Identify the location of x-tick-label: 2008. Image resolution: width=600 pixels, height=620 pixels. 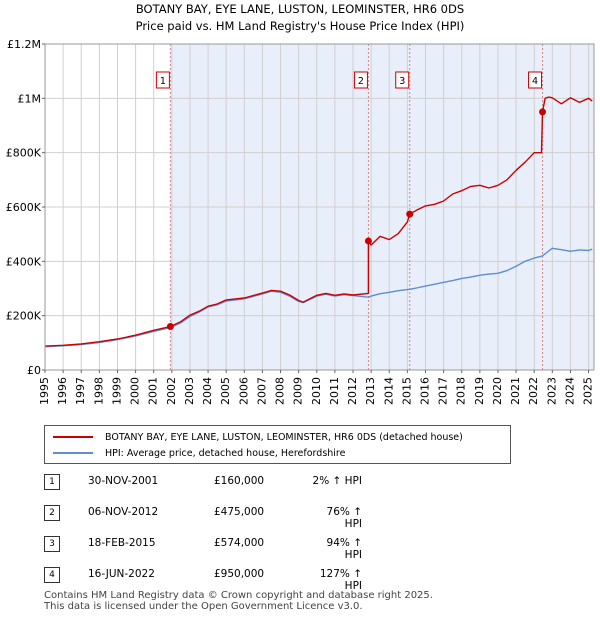
(280, 391).